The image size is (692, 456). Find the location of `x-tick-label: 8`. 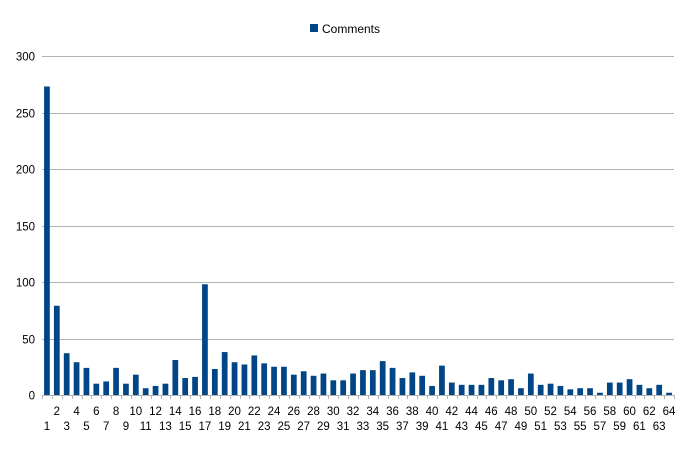

x-tick-label: 8 is located at coordinates (116, 412).